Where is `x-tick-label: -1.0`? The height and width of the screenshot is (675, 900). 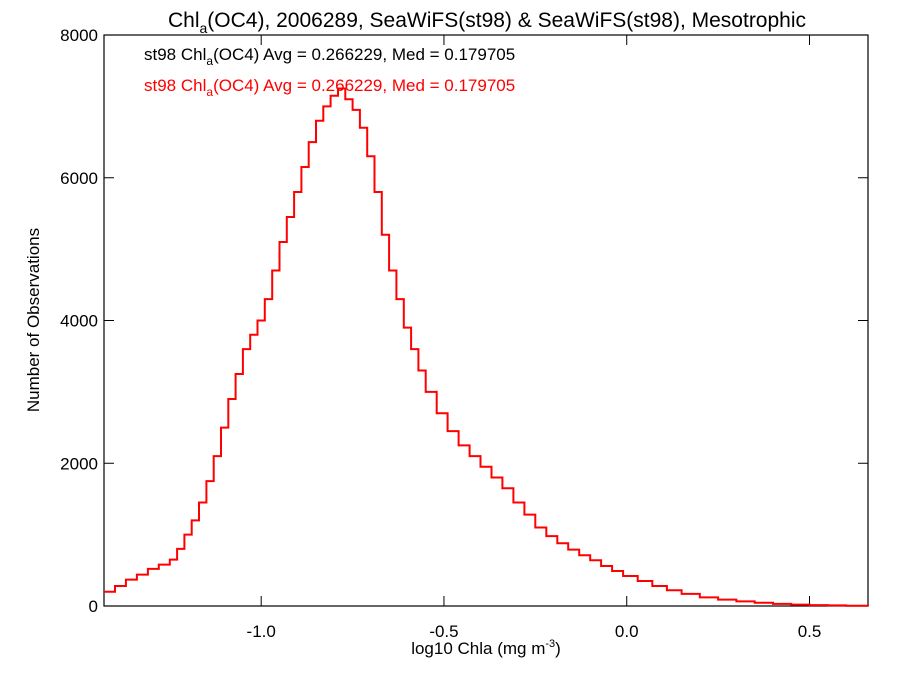 x-tick-label: -1.0 is located at coordinates (261, 631).